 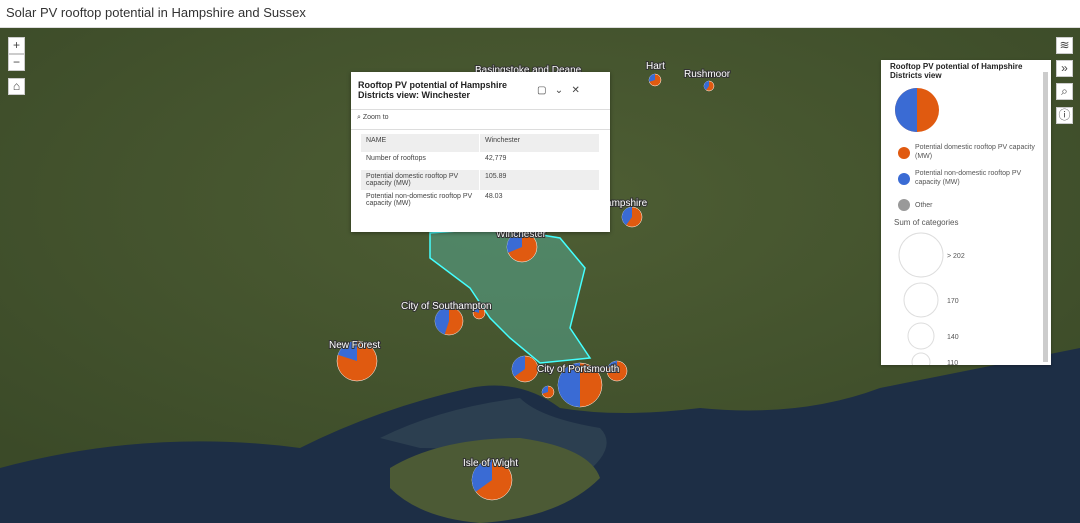 I want to click on search: ⌕, so click(x=1064, y=91).